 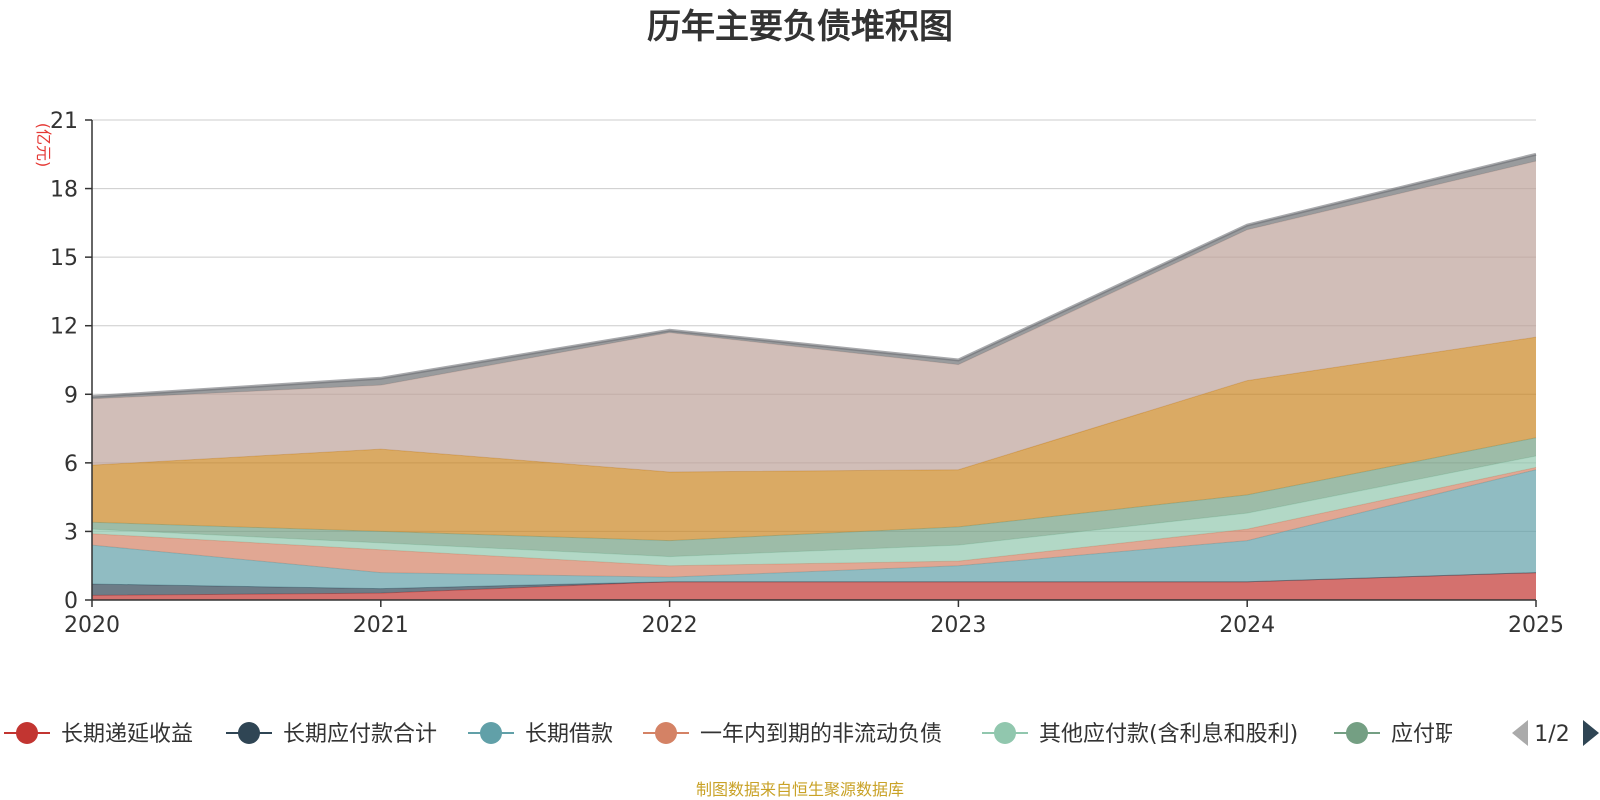 What do you see at coordinates (1551, 734) in the screenshot?
I see `legend-page-indicator: 1/2` at bounding box center [1551, 734].